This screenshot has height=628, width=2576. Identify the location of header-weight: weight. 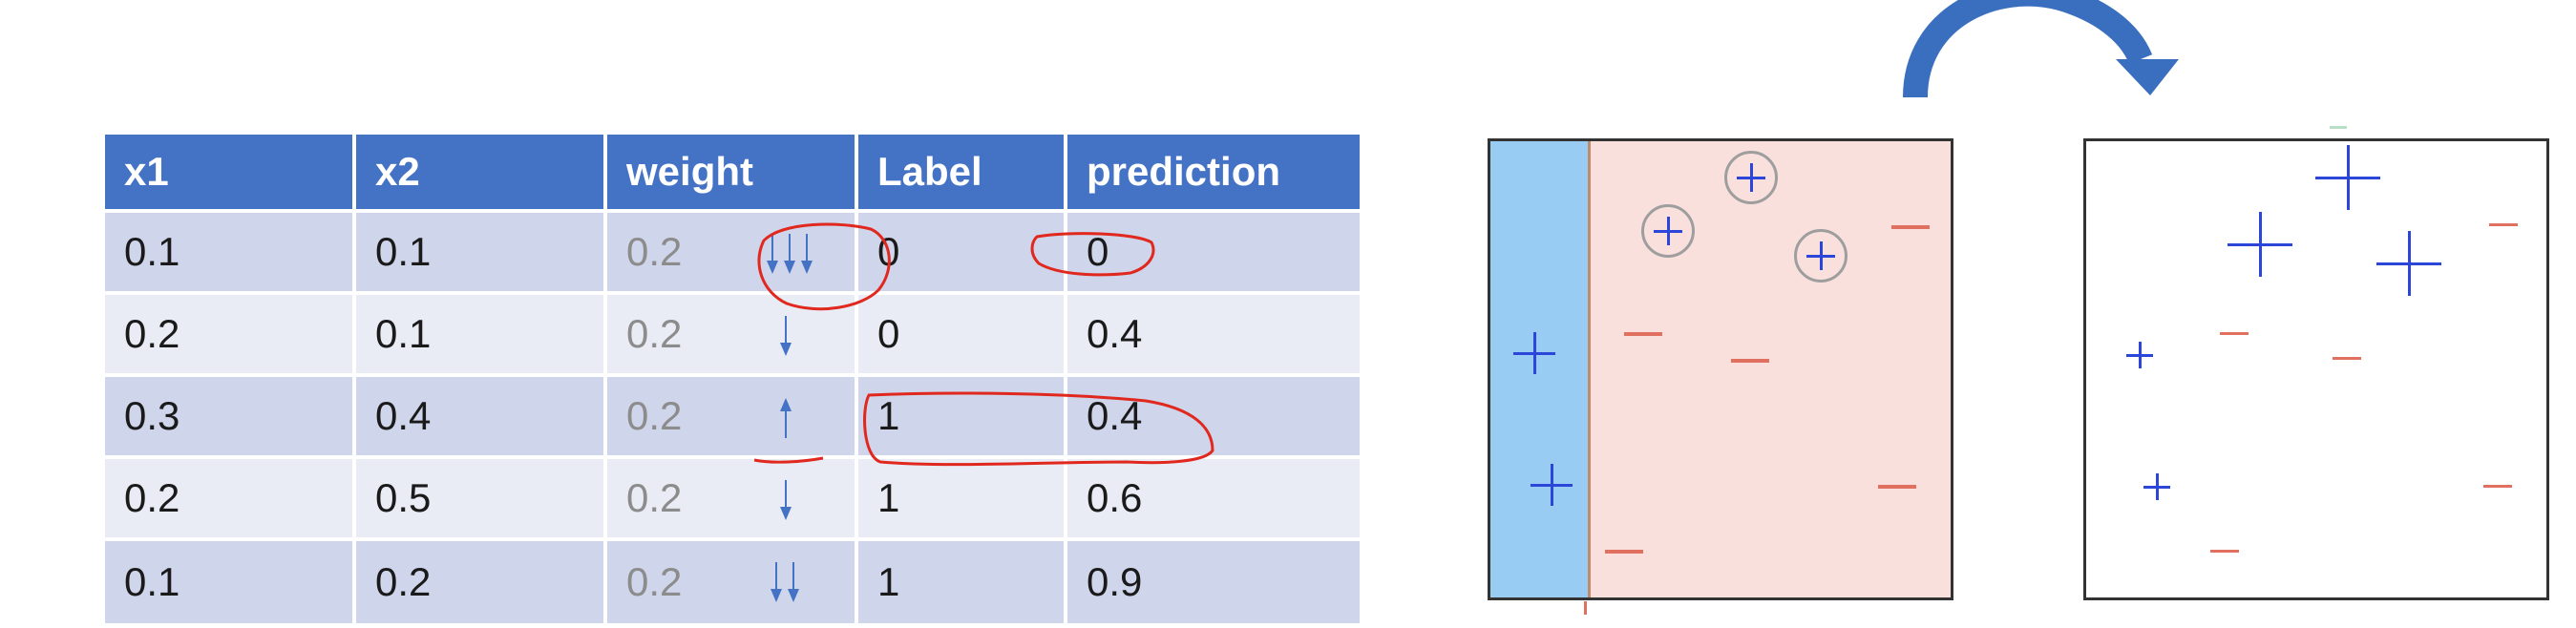
(732, 174).